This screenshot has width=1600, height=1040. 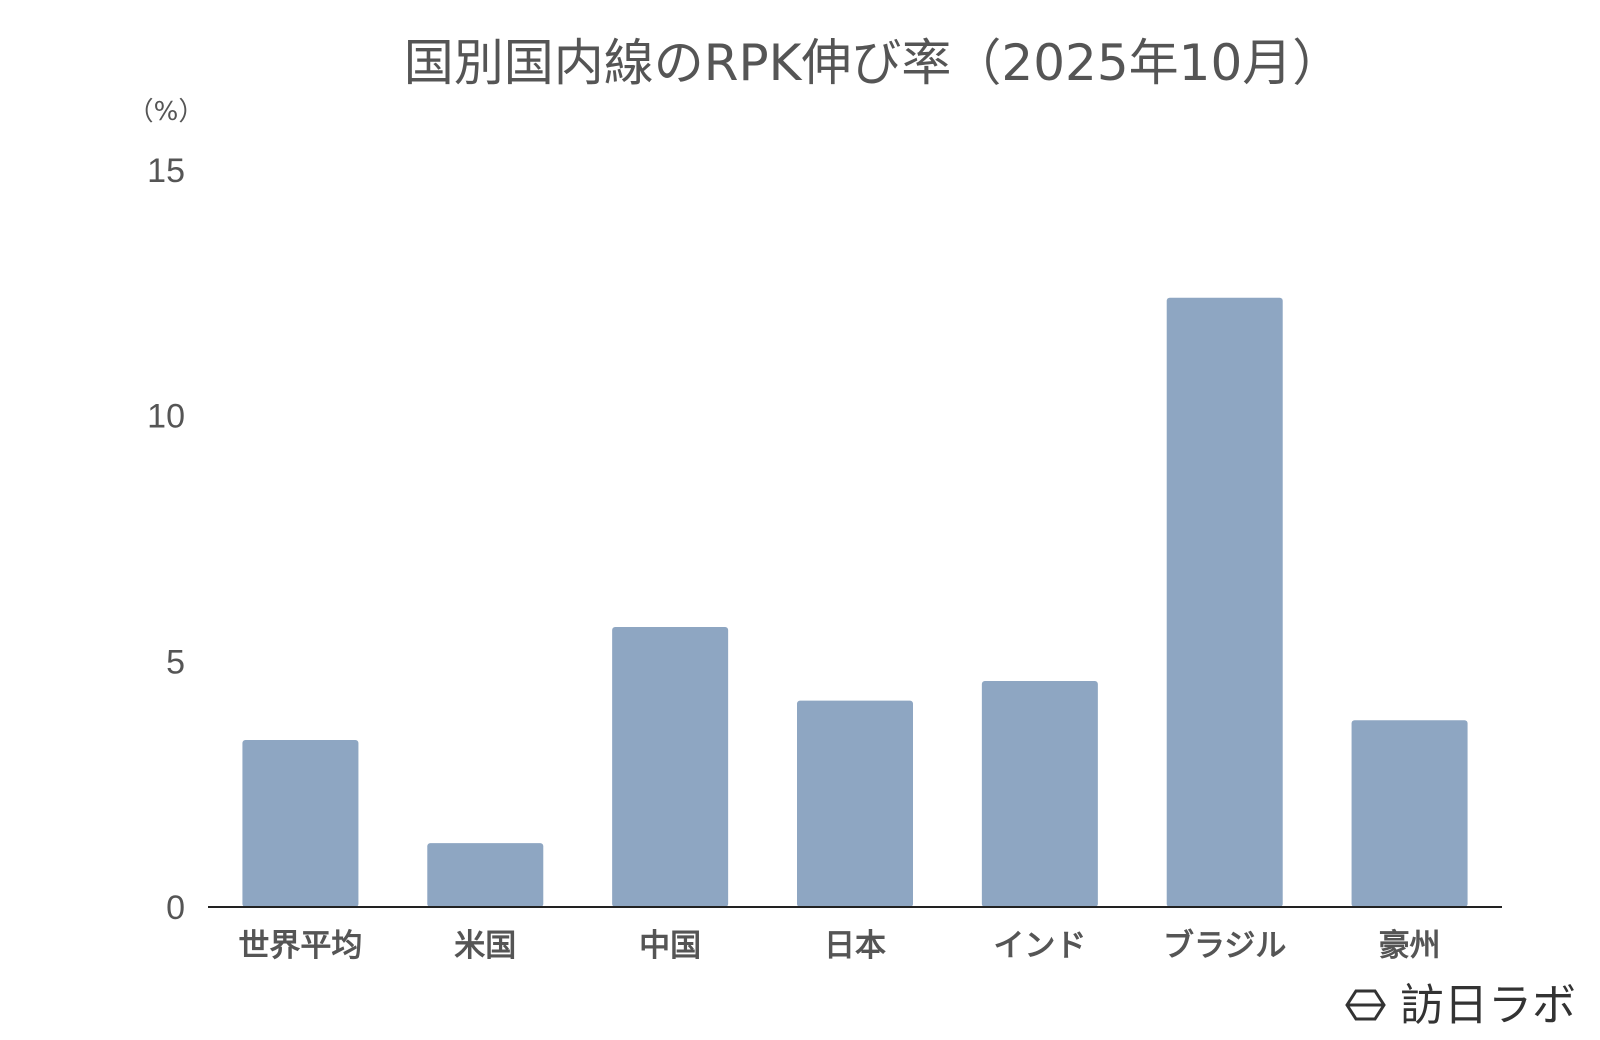 I want to click on y-tick-label: 5, so click(x=175, y=662).